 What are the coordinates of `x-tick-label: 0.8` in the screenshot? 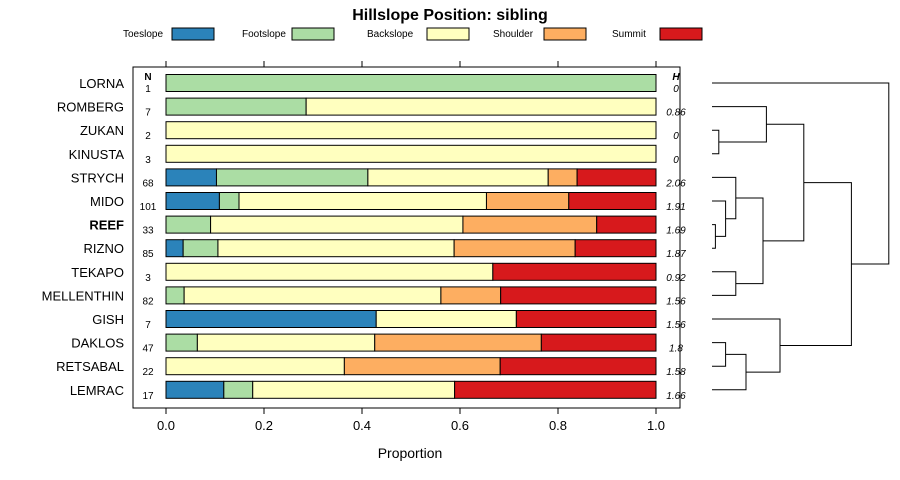 It's located at (558, 425).